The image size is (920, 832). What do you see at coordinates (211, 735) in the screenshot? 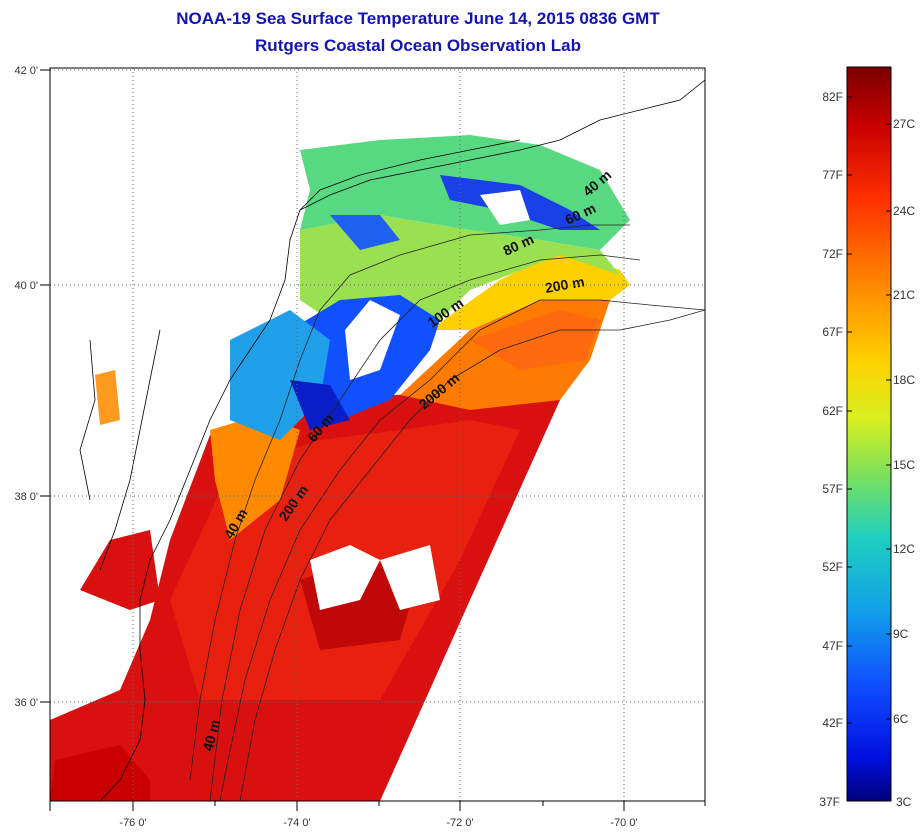
I see `contour-label: 40 m` at bounding box center [211, 735].